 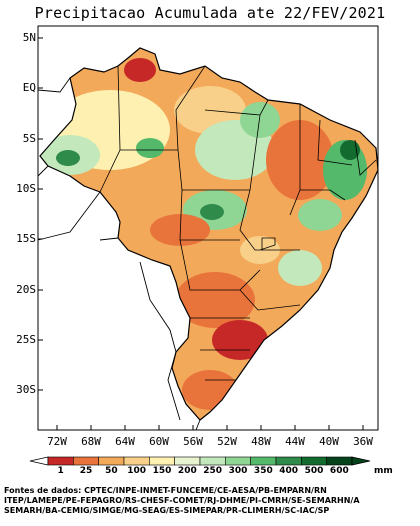 I want to click on lon-tick: 72W, so click(x=57, y=441).